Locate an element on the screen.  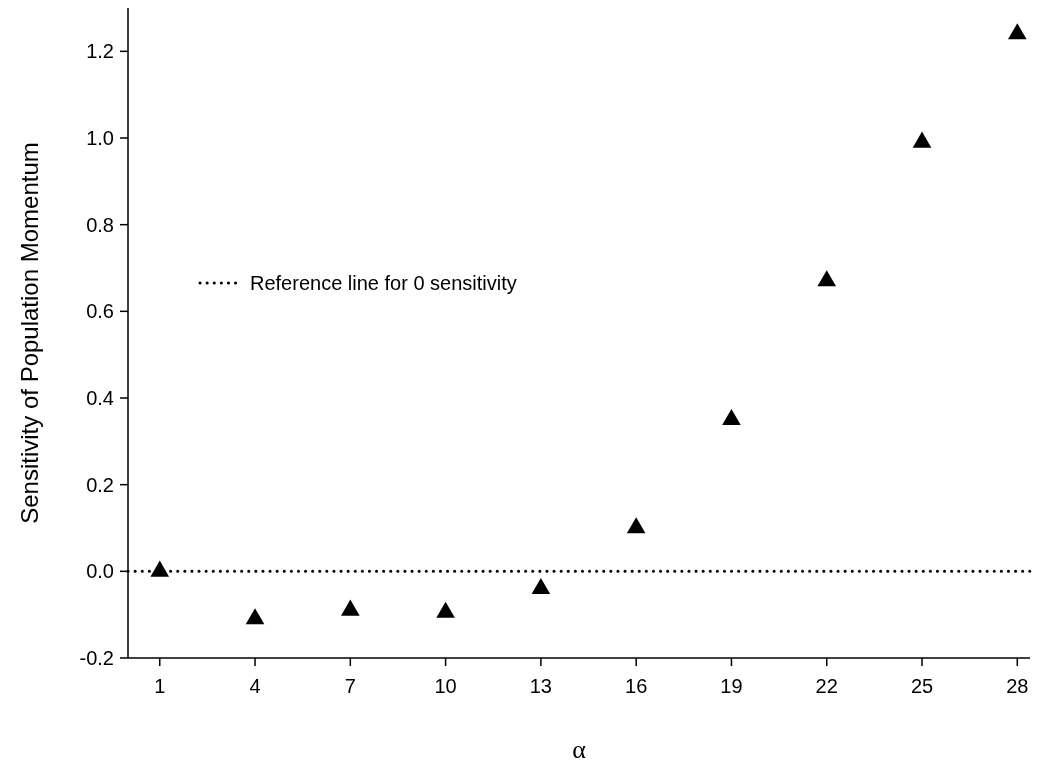
y-tick-label: 0.4 is located at coordinates (100, 398).